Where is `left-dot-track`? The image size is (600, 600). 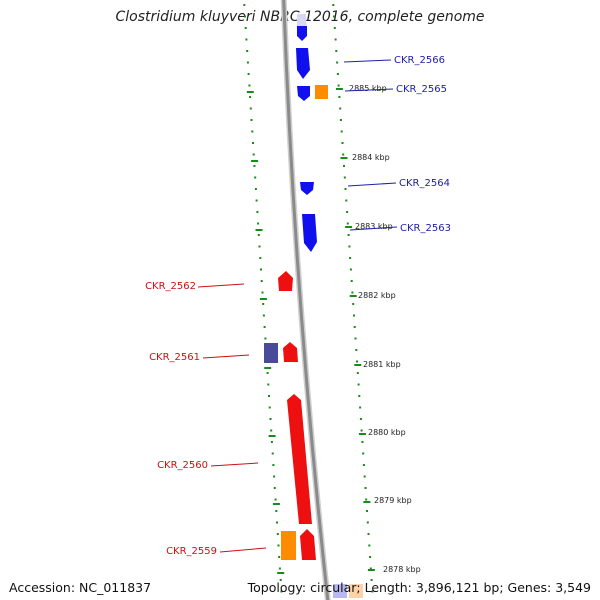
left-dot-track is located at coordinates (264, 298).